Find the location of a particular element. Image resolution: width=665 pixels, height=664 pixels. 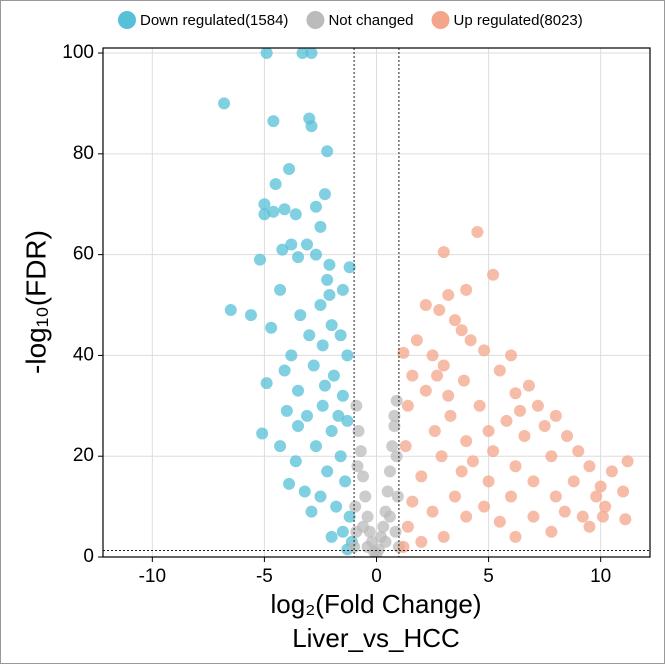

x-tick-label: -10 is located at coordinates (152, 576).